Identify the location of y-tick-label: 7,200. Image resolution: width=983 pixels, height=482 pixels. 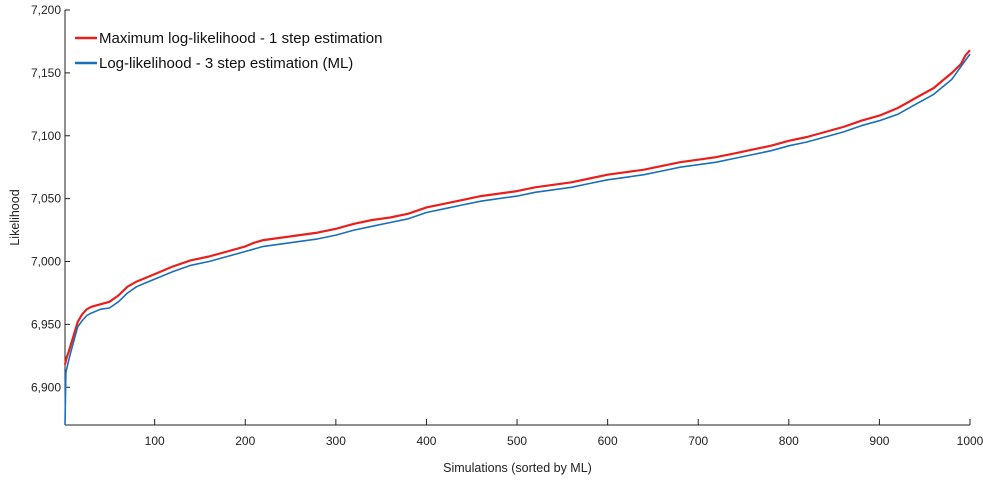
(46, 10).